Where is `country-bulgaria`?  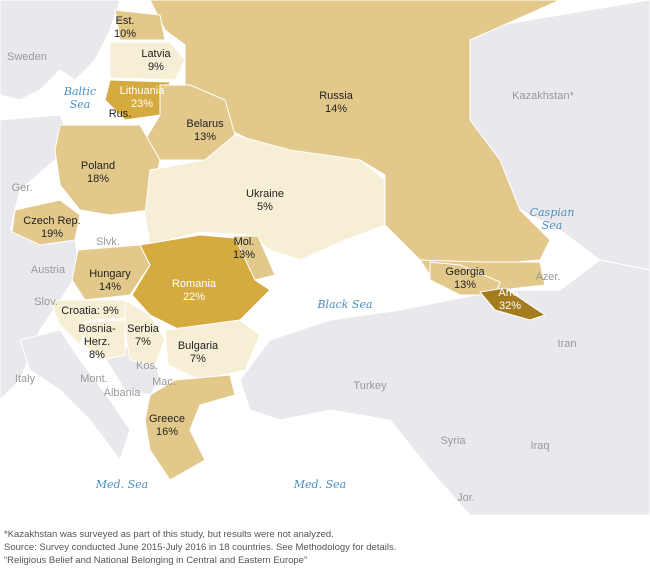
country-bulgaria is located at coordinates (212, 350).